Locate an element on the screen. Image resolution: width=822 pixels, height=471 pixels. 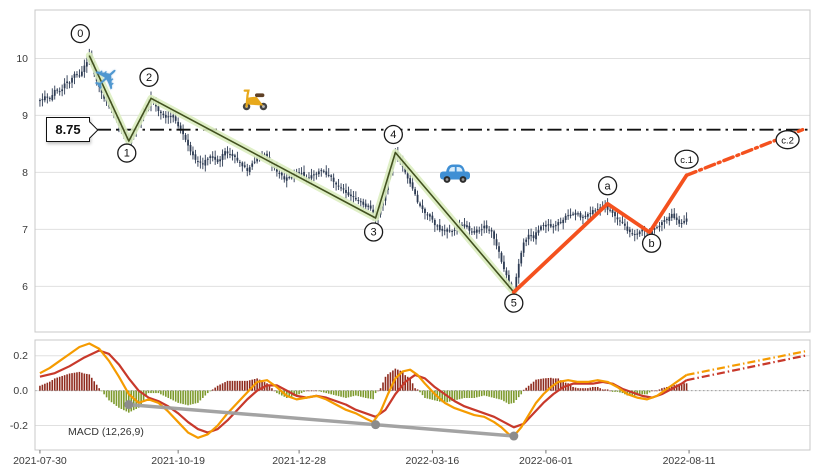
wave-marker-3: 3 is located at coordinates (373, 232).